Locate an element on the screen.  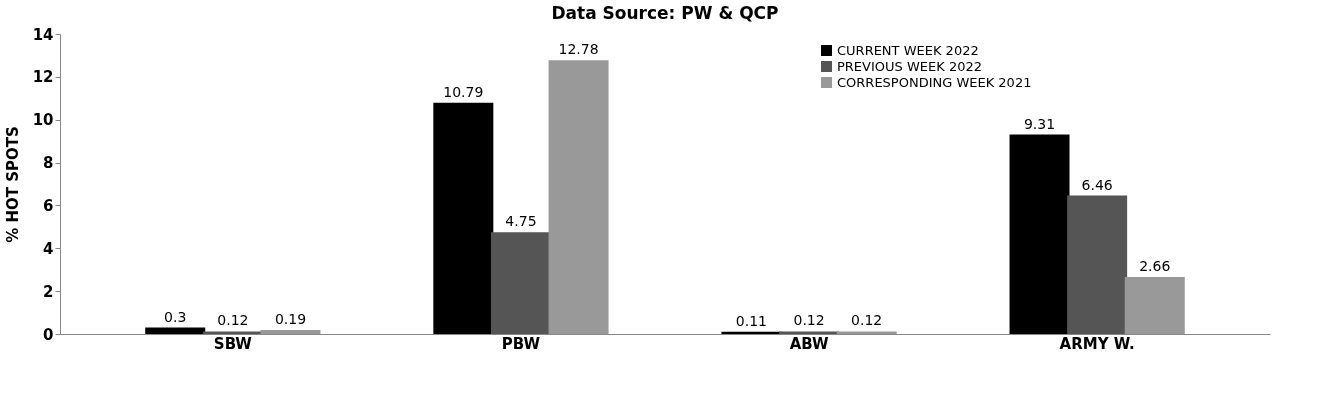
y-tick-label: 0 is located at coordinates (48, 334).